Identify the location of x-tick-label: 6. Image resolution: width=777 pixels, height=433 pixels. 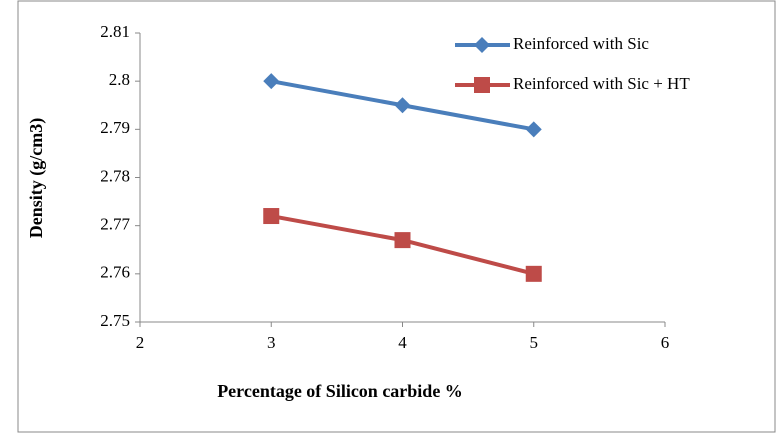
(665, 342).